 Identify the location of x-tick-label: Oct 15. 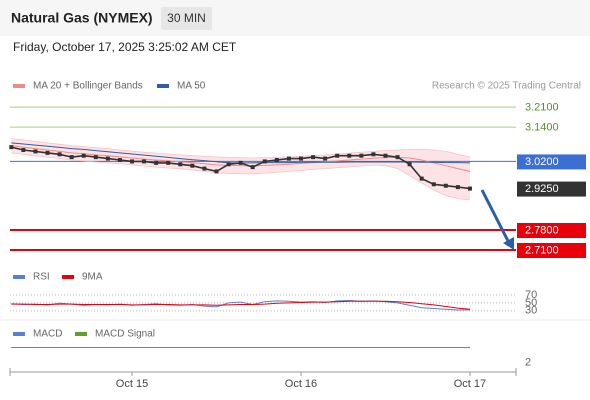
(132, 384).